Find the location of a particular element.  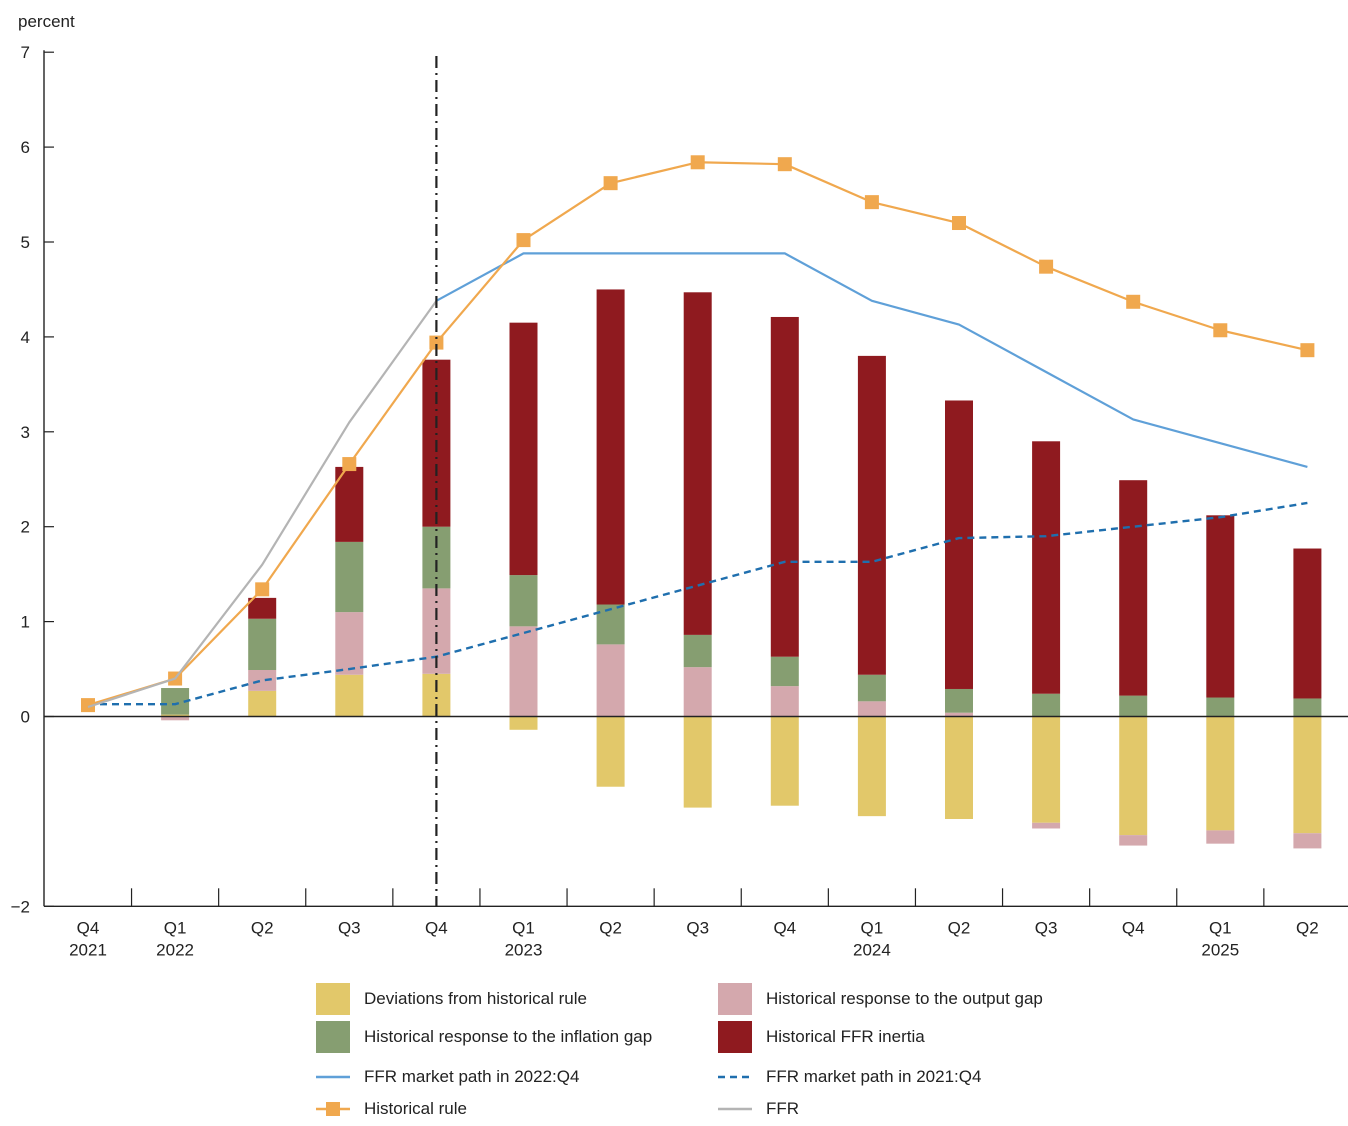

y-tick-label: −2 is located at coordinates (20, 906).